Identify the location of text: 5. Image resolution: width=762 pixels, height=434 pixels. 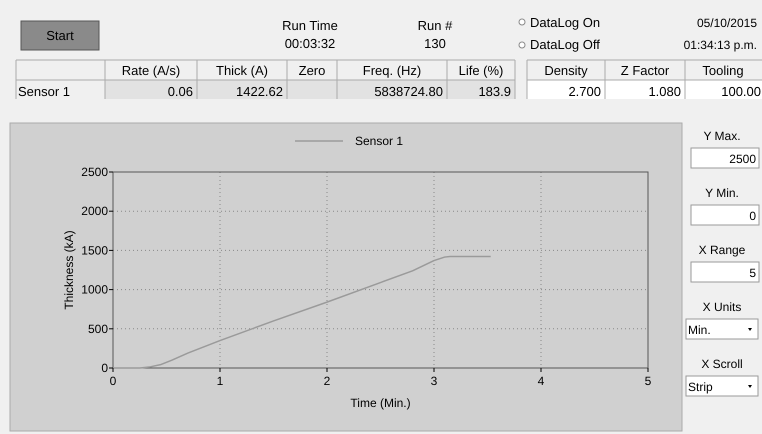
(752, 273).